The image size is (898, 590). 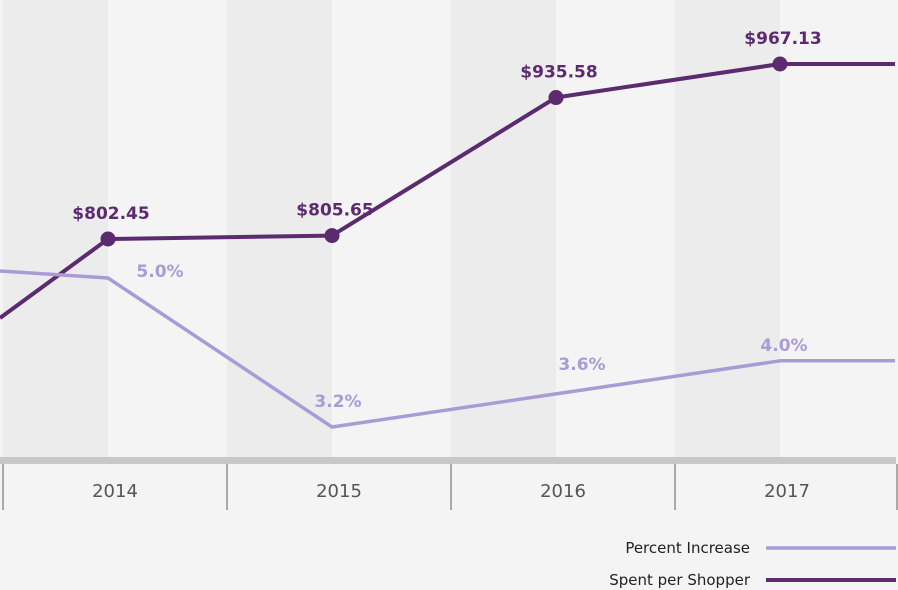 What do you see at coordinates (337, 402) in the screenshot?
I see `data-label-percent-increase-2015: 3.2%` at bounding box center [337, 402].